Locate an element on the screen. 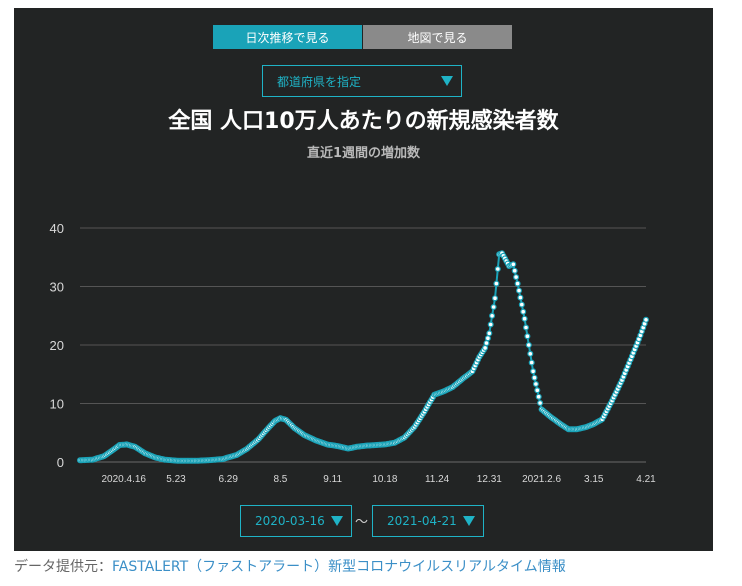 This screenshot has width=742, height=586. prefecture-select: 都道府県を指定 is located at coordinates (362, 81).